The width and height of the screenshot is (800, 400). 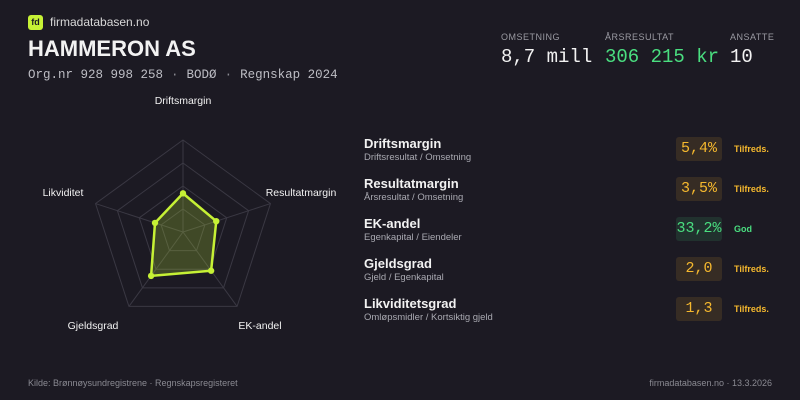 What do you see at coordinates (413, 237) in the screenshot?
I see `metric-formula: Egenkapital / Eiendeler` at bounding box center [413, 237].